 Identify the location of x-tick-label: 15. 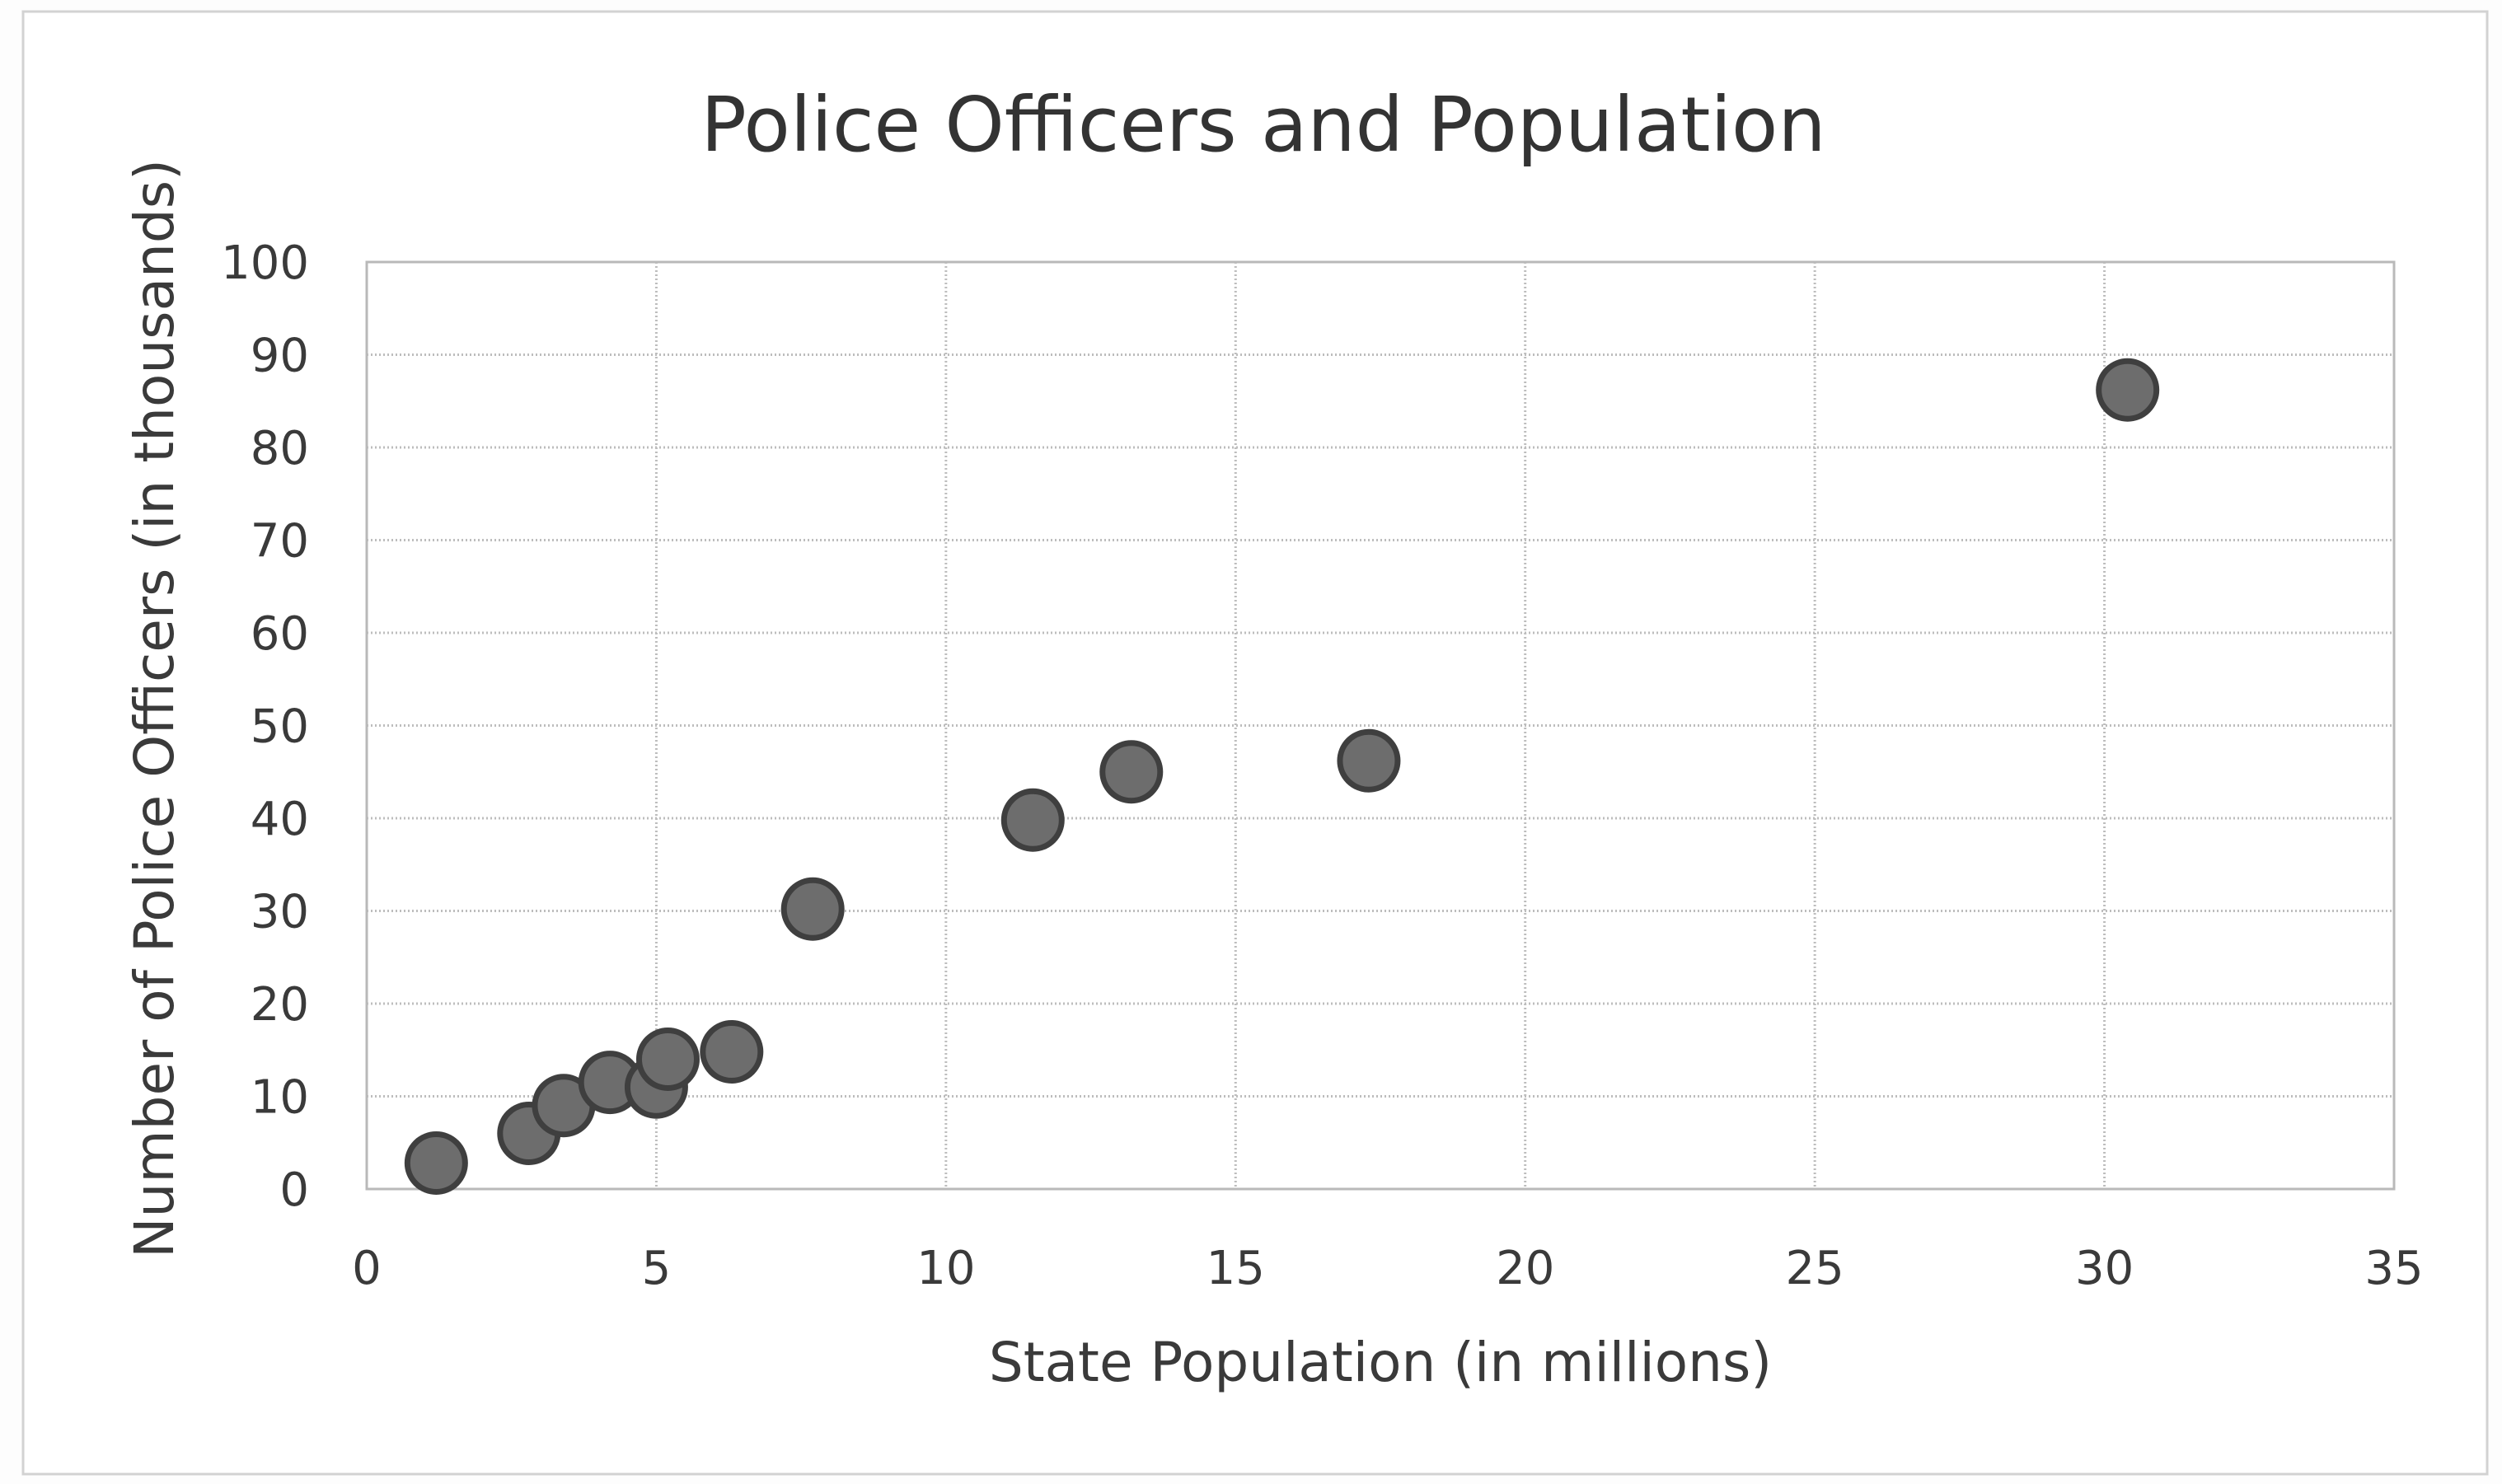
(1235, 1269).